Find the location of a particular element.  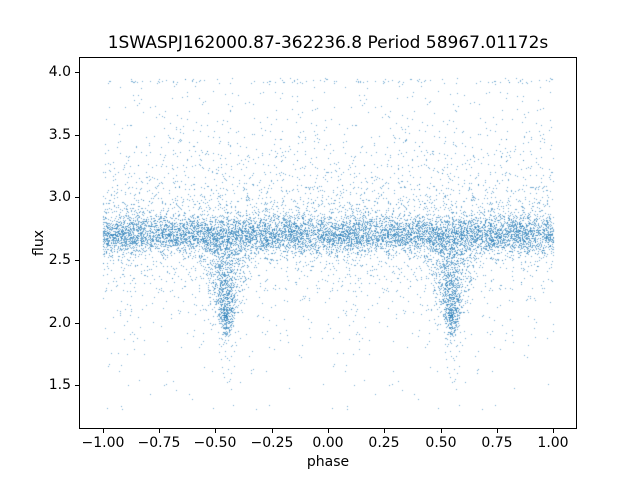

x-tick-label: −1.00 is located at coordinates (103, 443).